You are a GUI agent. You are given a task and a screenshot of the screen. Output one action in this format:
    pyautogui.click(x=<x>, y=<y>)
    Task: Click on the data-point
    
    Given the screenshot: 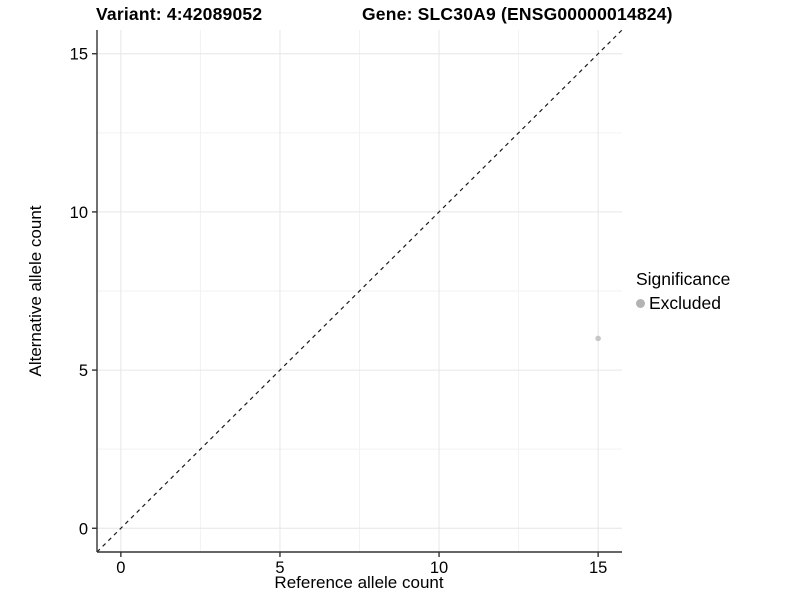 What is the action you would take?
    pyautogui.click(x=598, y=338)
    